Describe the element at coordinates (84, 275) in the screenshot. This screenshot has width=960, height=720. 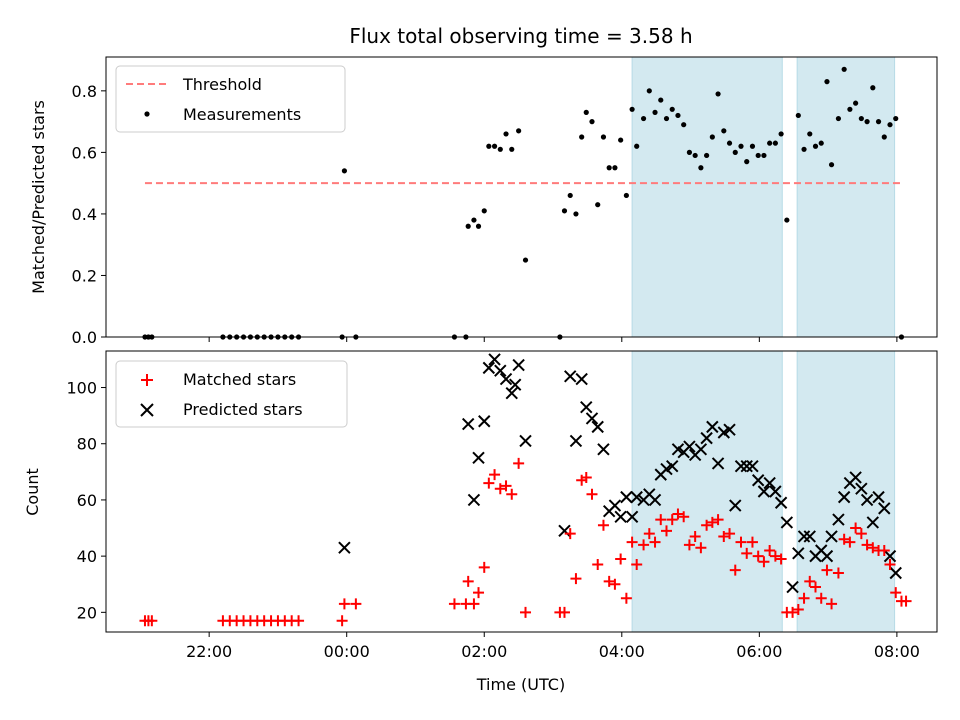
I see `y-tick-label: 0.2` at that location.